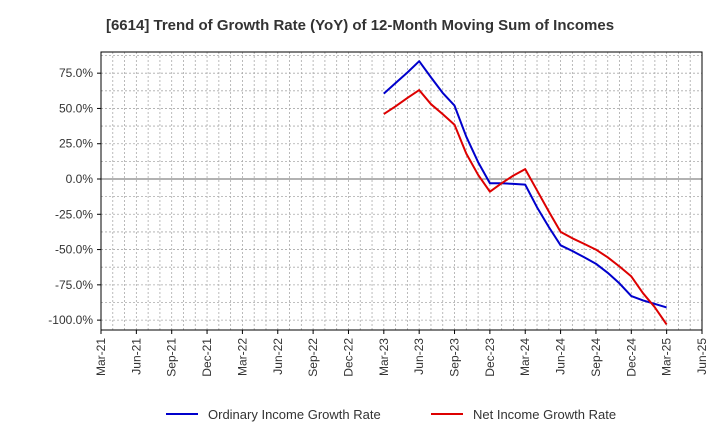  Describe the element at coordinates (455, 357) in the screenshot. I see `x-tick-label: Sep-23` at that location.